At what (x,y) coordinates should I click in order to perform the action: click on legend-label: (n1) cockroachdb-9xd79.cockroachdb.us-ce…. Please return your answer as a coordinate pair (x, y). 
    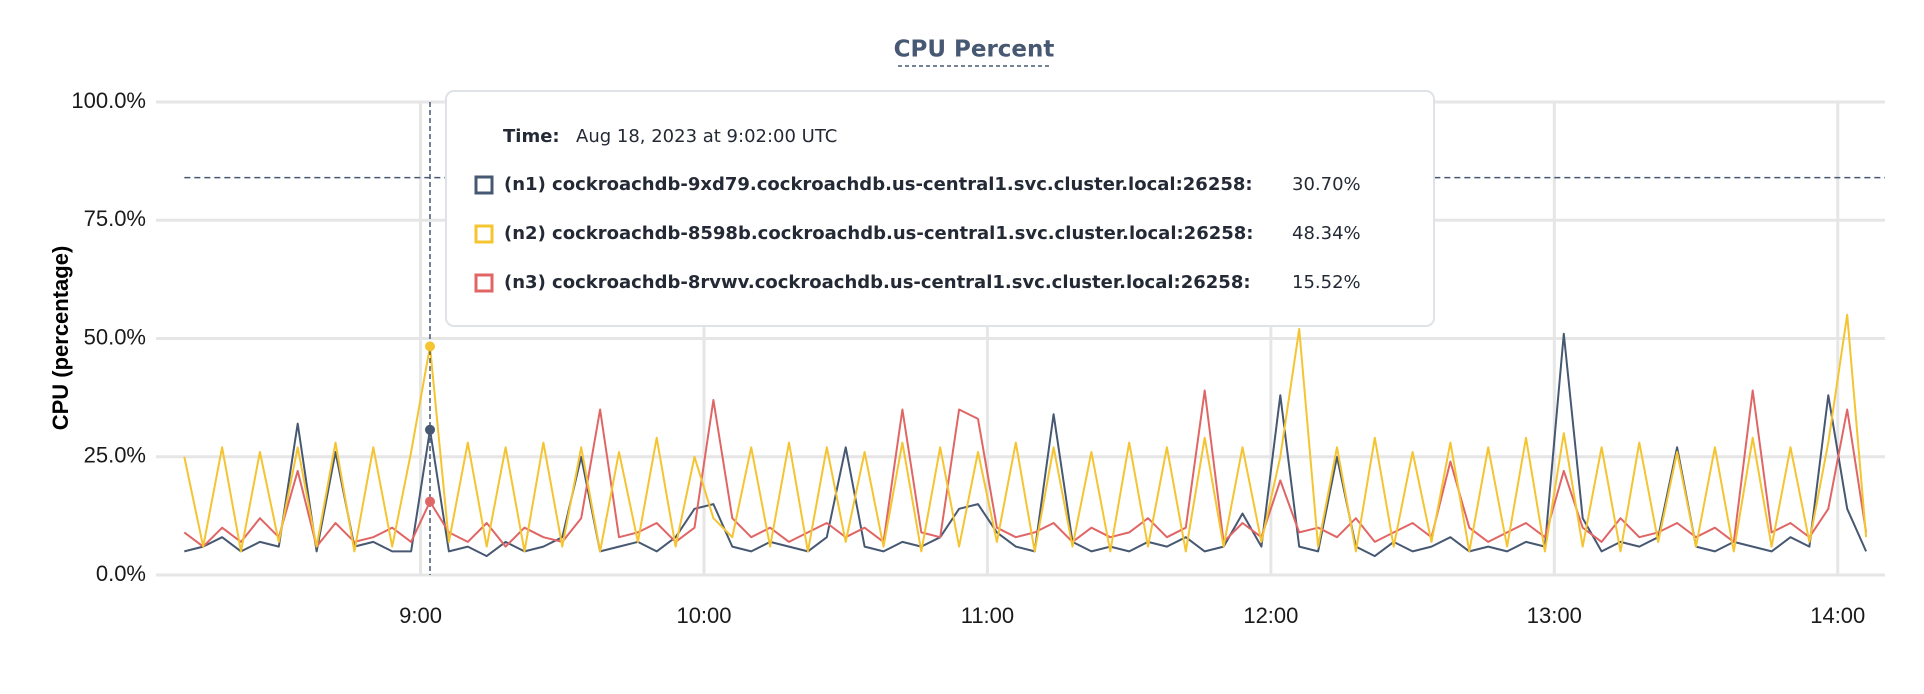
    Looking at the image, I should click on (878, 184).